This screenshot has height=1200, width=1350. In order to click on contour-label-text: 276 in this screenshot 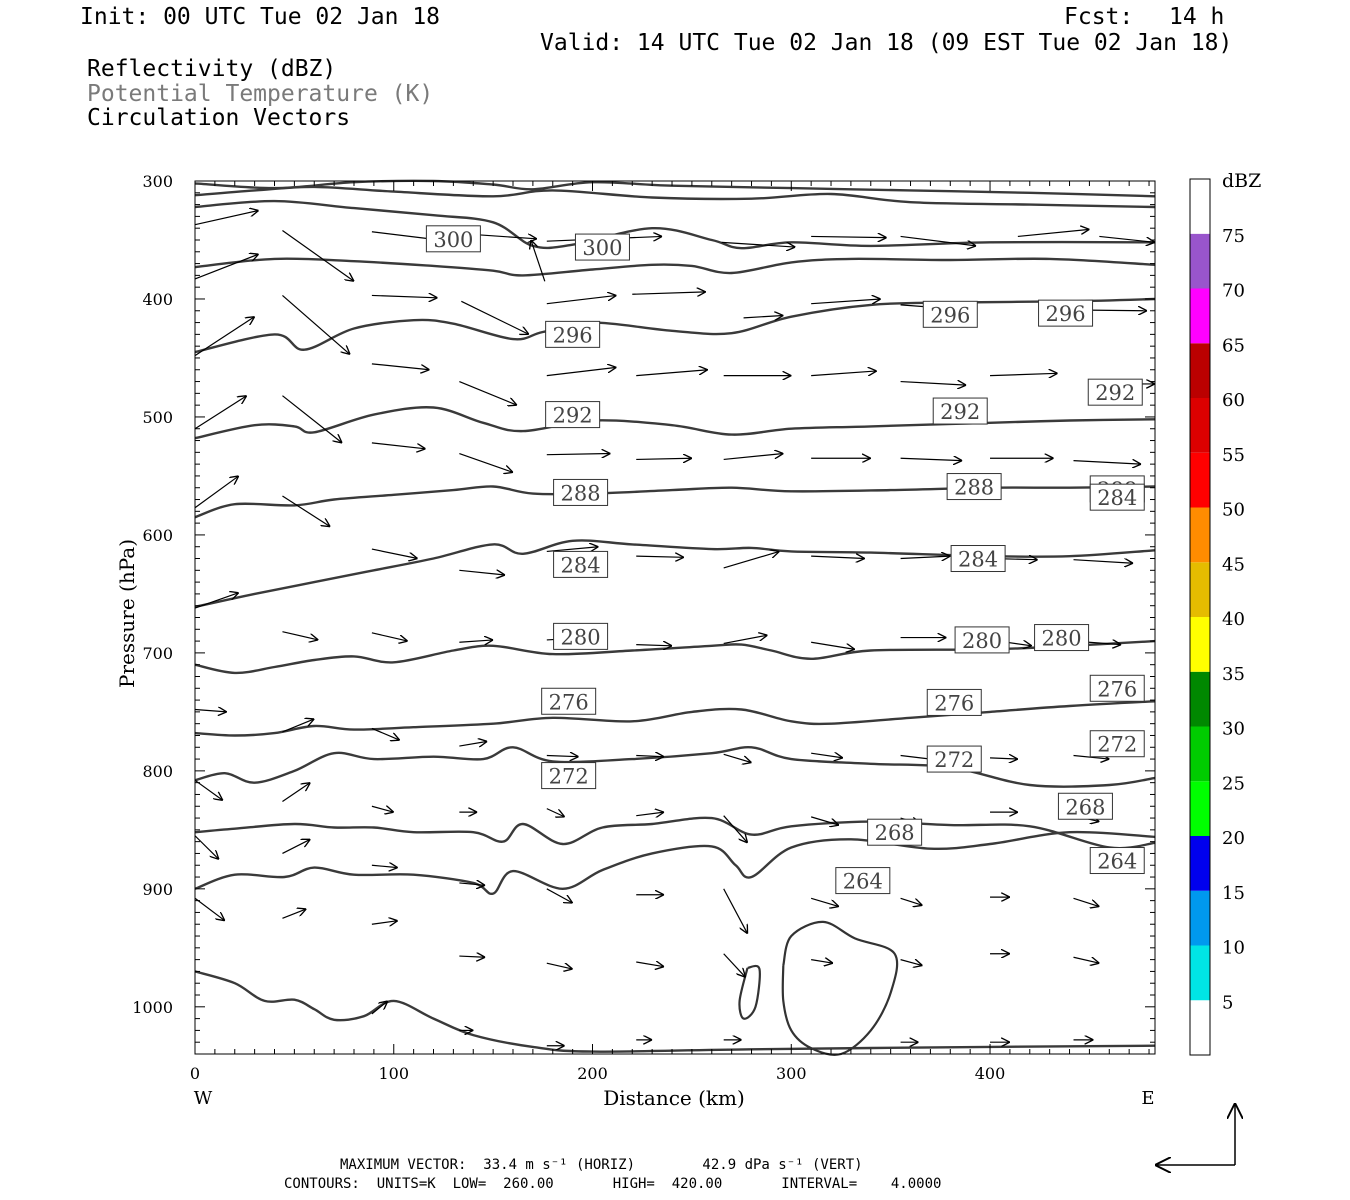, I will do `click(1117, 689)`.